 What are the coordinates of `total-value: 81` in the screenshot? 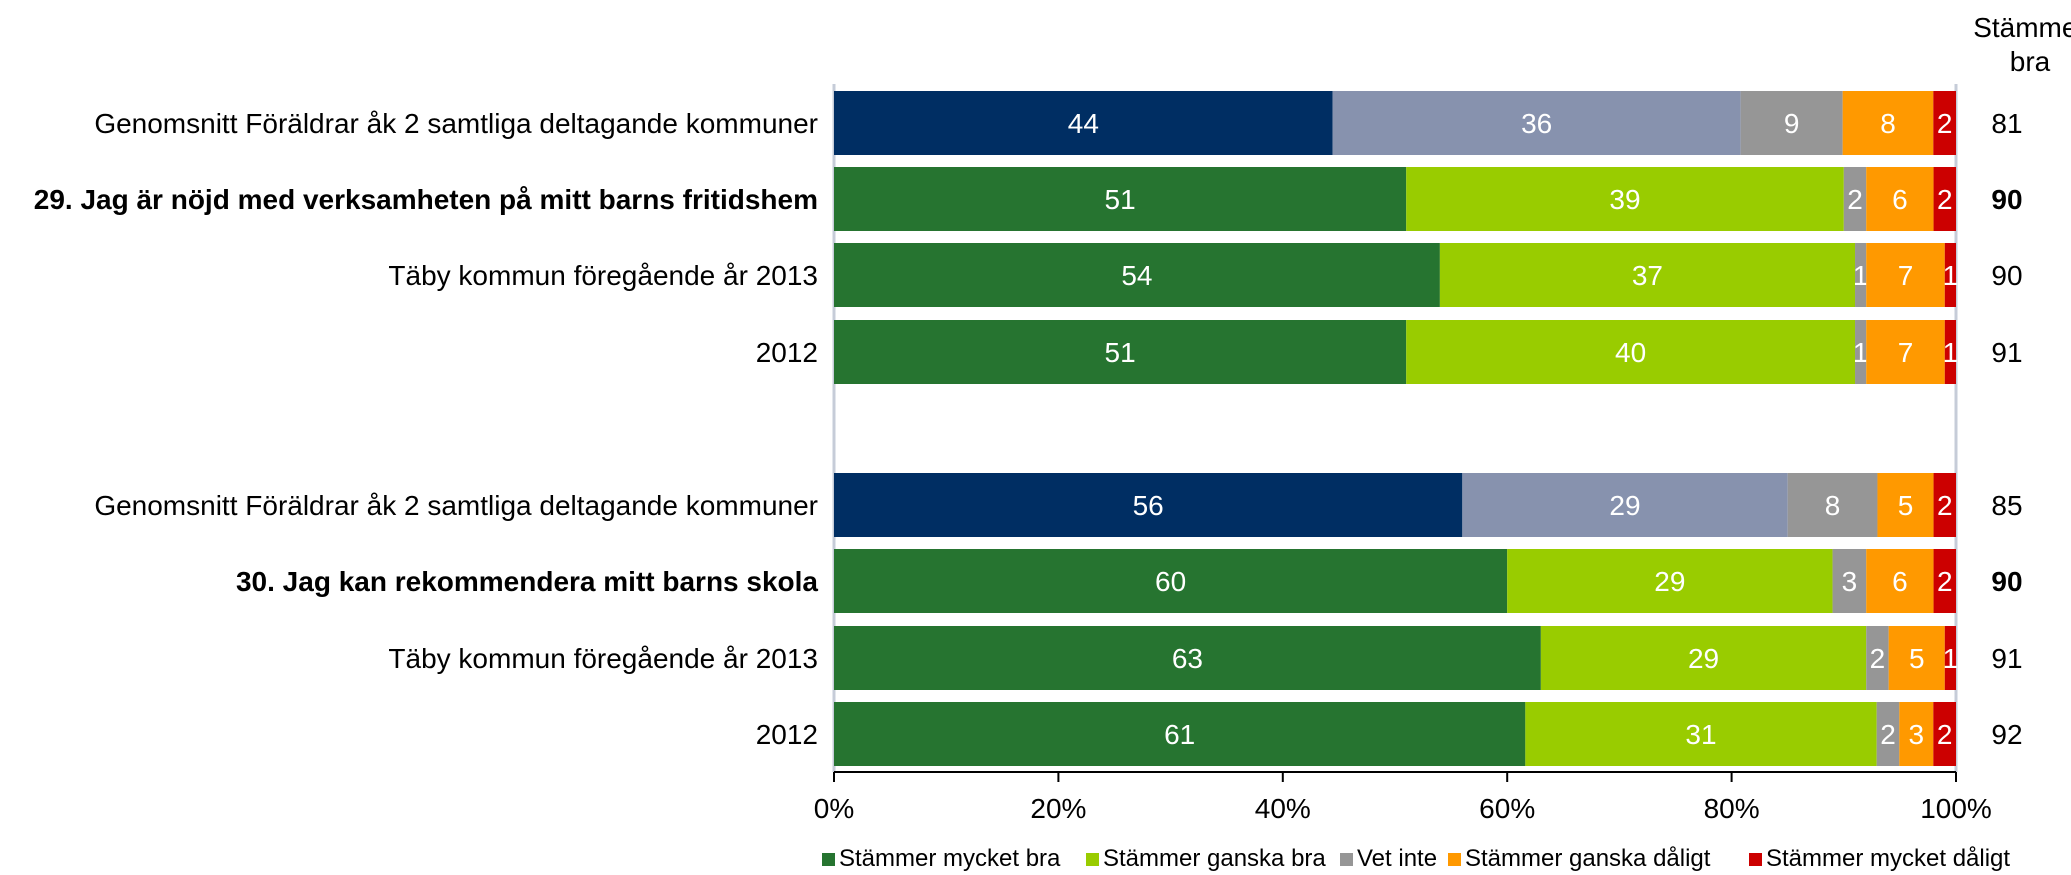 It's located at (2006, 123).